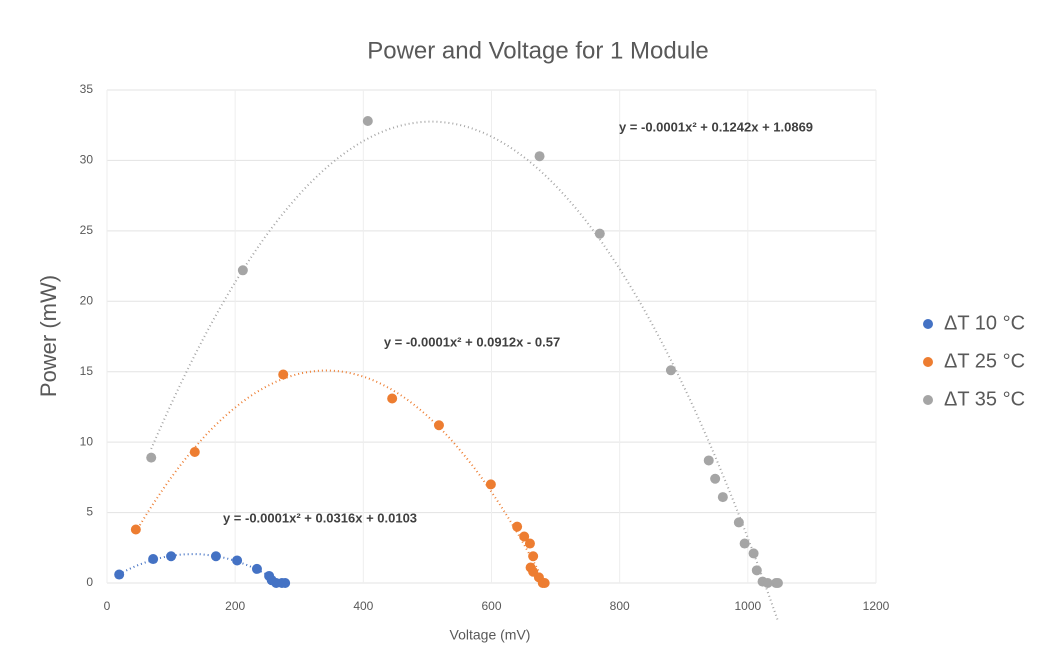  What do you see at coordinates (87, 371) in the screenshot?
I see `y-tick-label: 15` at bounding box center [87, 371].